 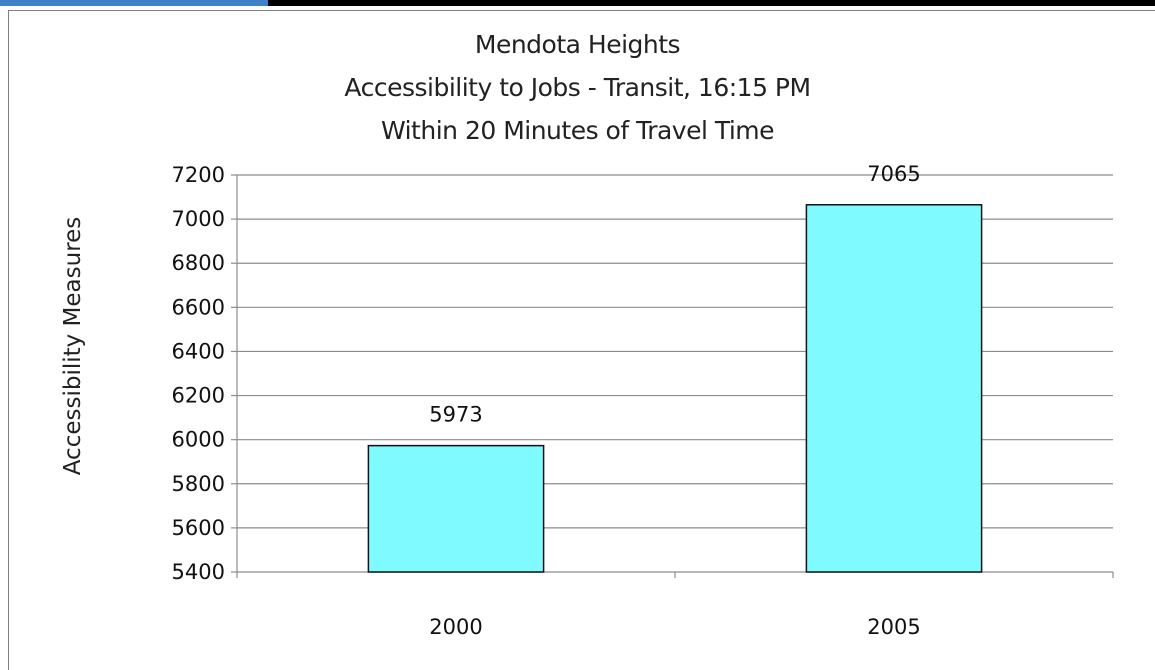 I want to click on y-tick-label: 6600, so click(x=198, y=307).